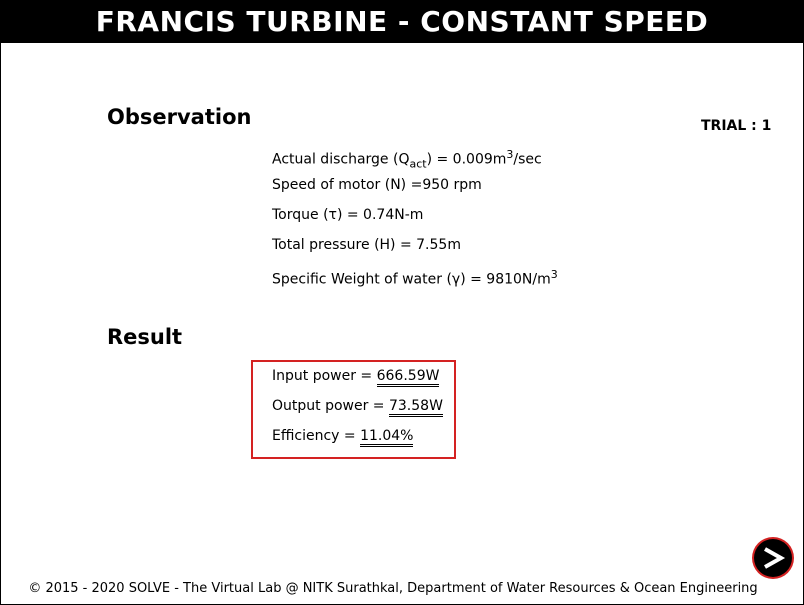  Describe the element at coordinates (415, 407) in the screenshot. I see `output-power-value: 73.58W` at that location.